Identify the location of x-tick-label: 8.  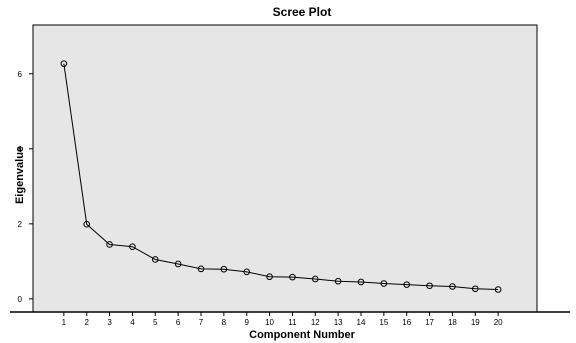
(224, 322).